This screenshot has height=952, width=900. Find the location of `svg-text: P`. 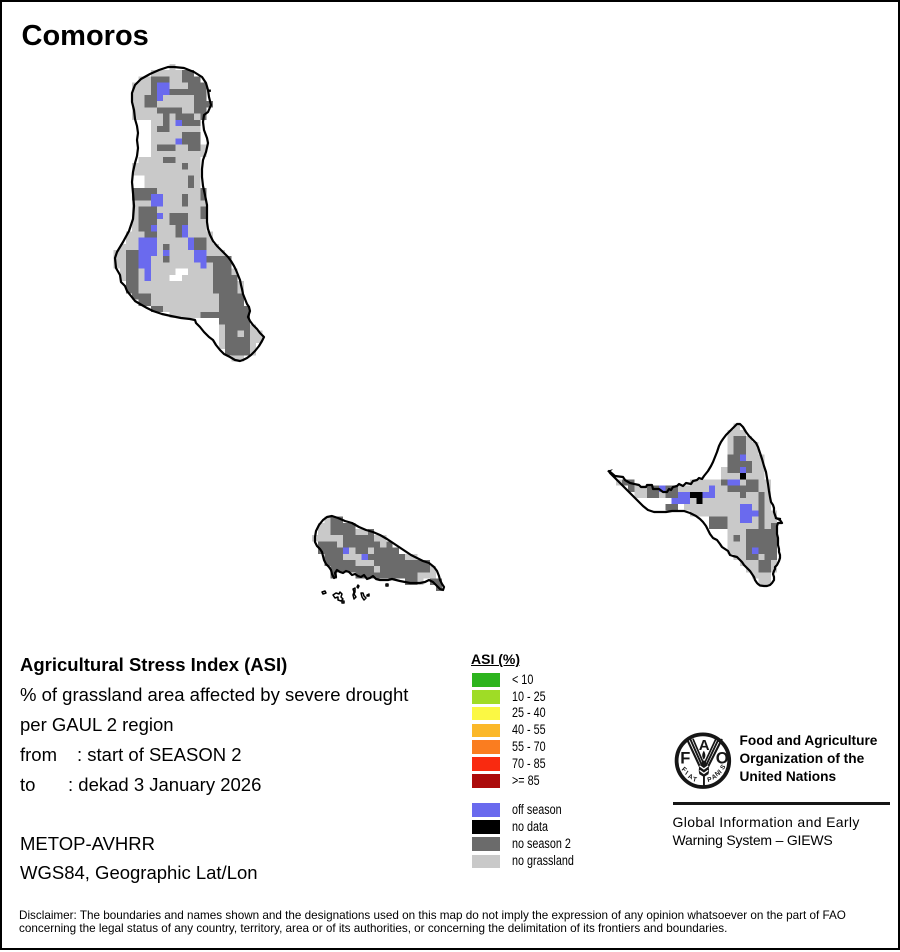

svg-text: P is located at coordinates (710, 780).